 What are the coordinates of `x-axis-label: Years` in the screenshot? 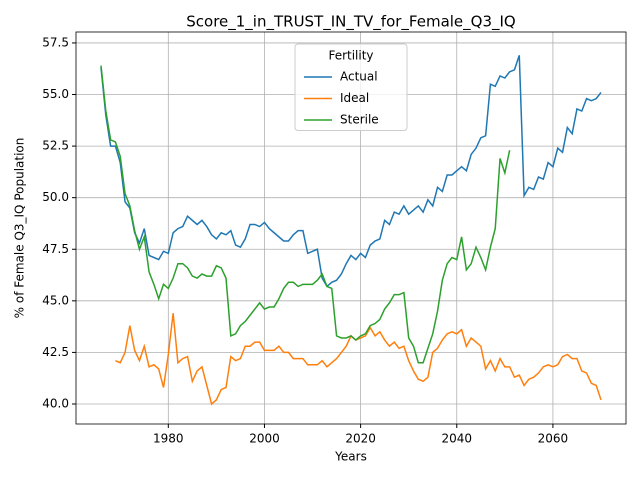 It's located at (350, 457).